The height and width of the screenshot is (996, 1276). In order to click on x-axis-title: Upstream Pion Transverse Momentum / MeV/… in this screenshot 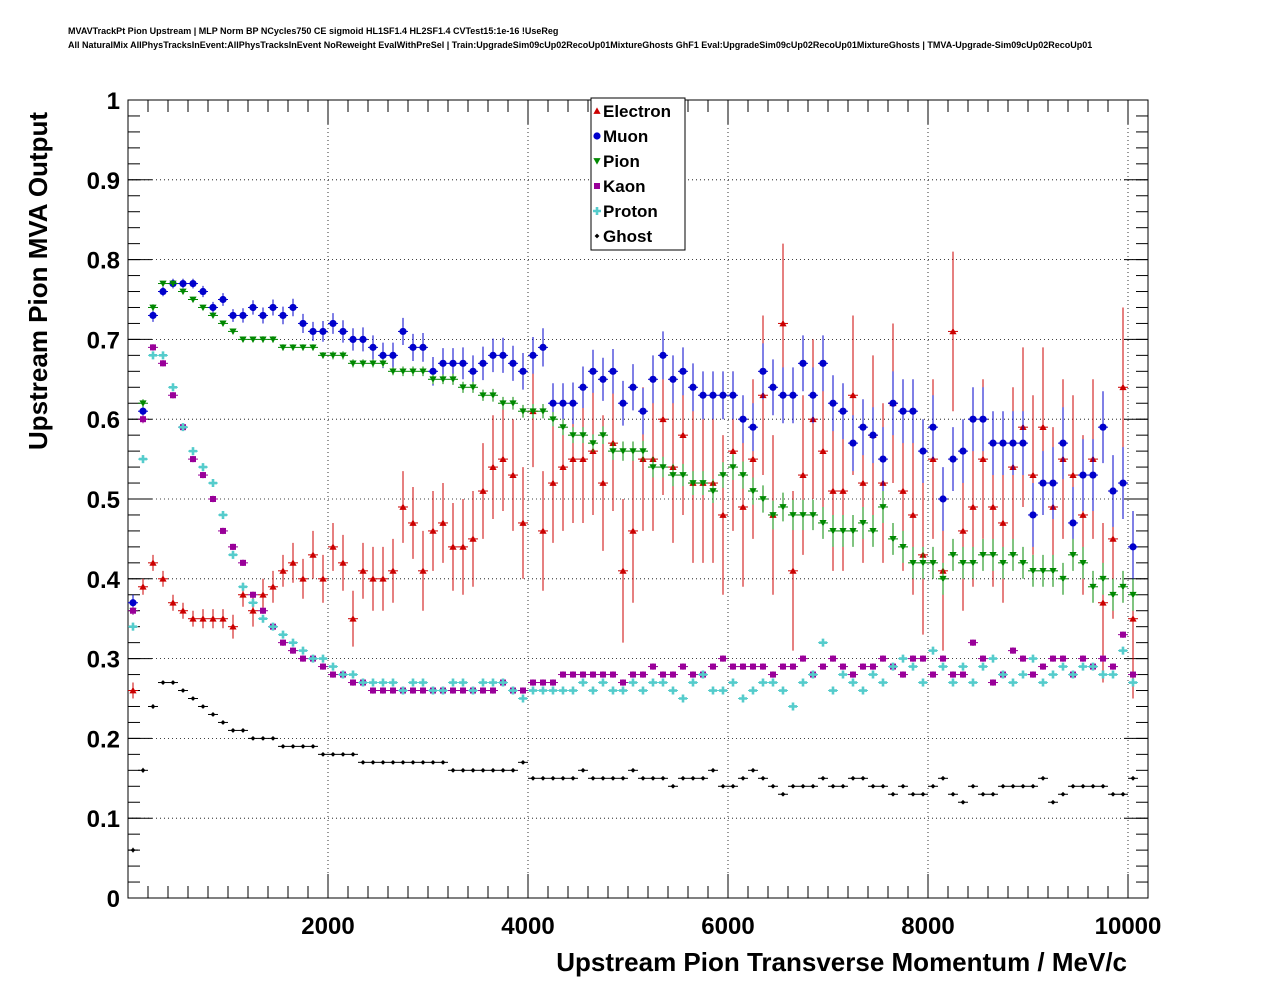, I will do `click(841, 962)`.